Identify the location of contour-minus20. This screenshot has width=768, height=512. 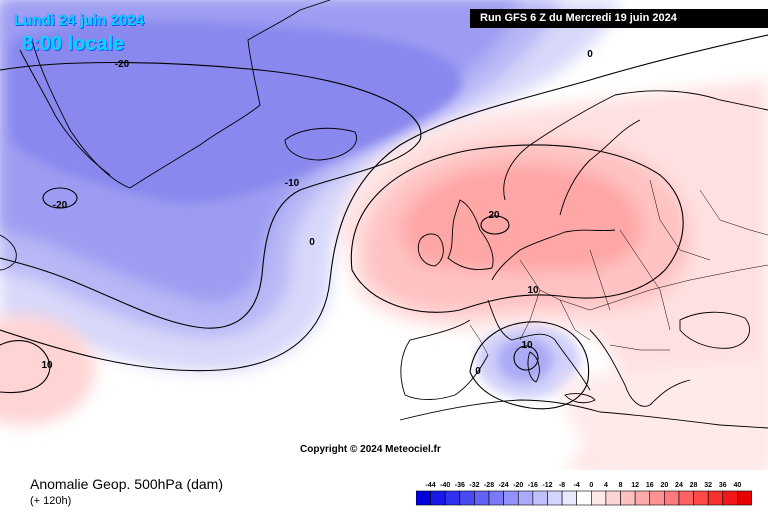
(60, 198).